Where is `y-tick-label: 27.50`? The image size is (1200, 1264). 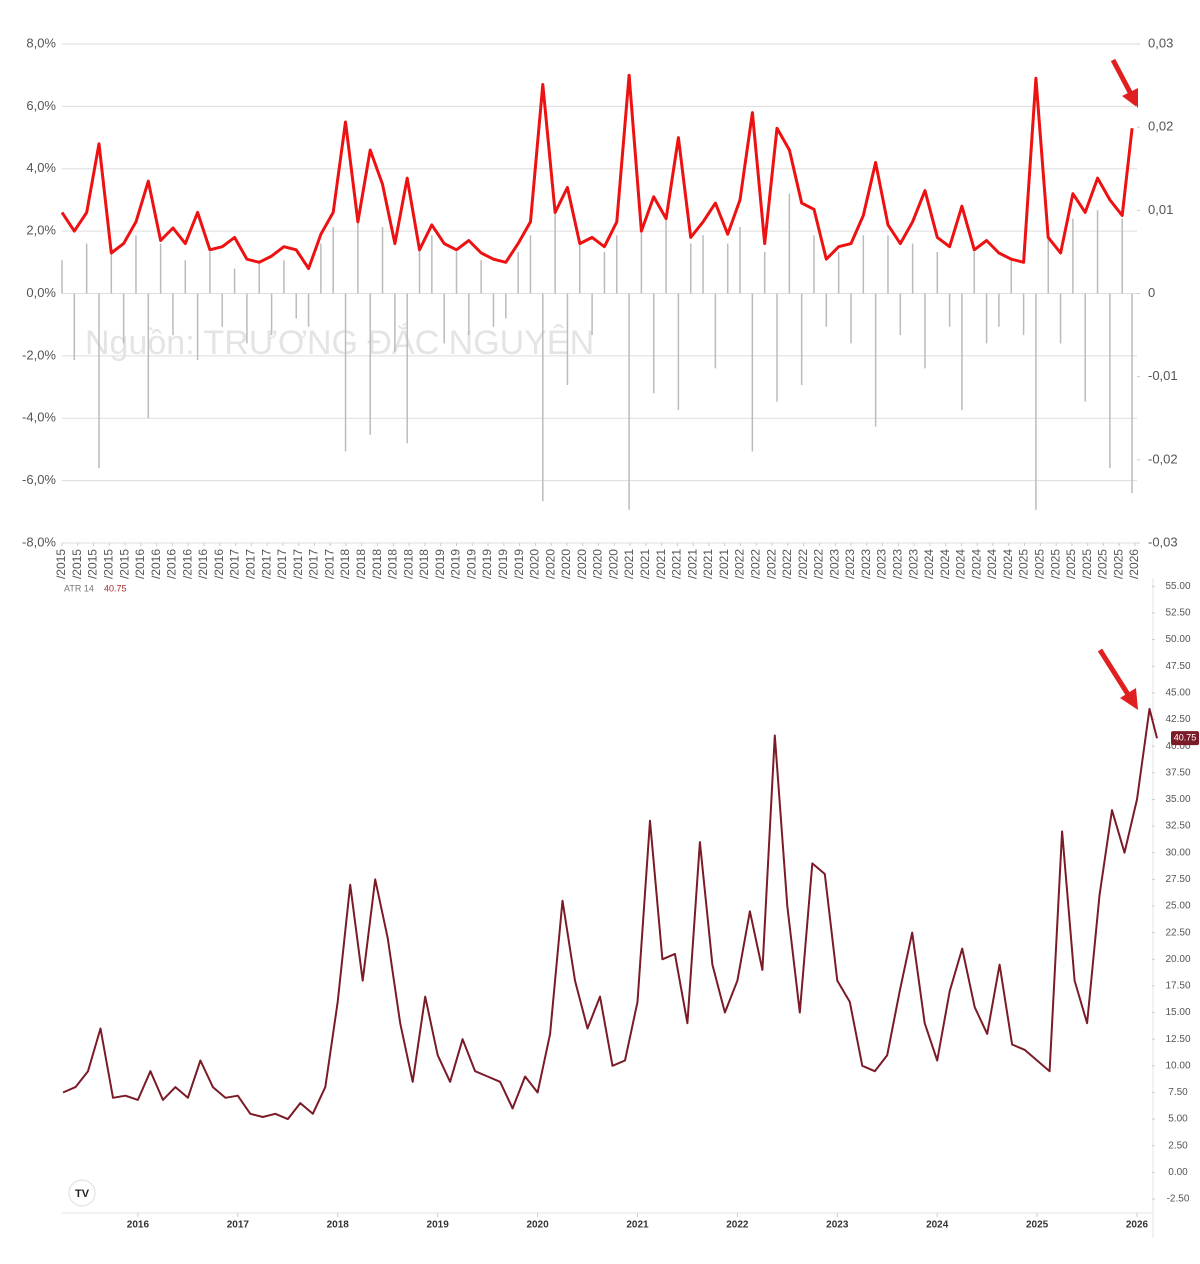 y-tick-label: 27.50 is located at coordinates (1177, 879).